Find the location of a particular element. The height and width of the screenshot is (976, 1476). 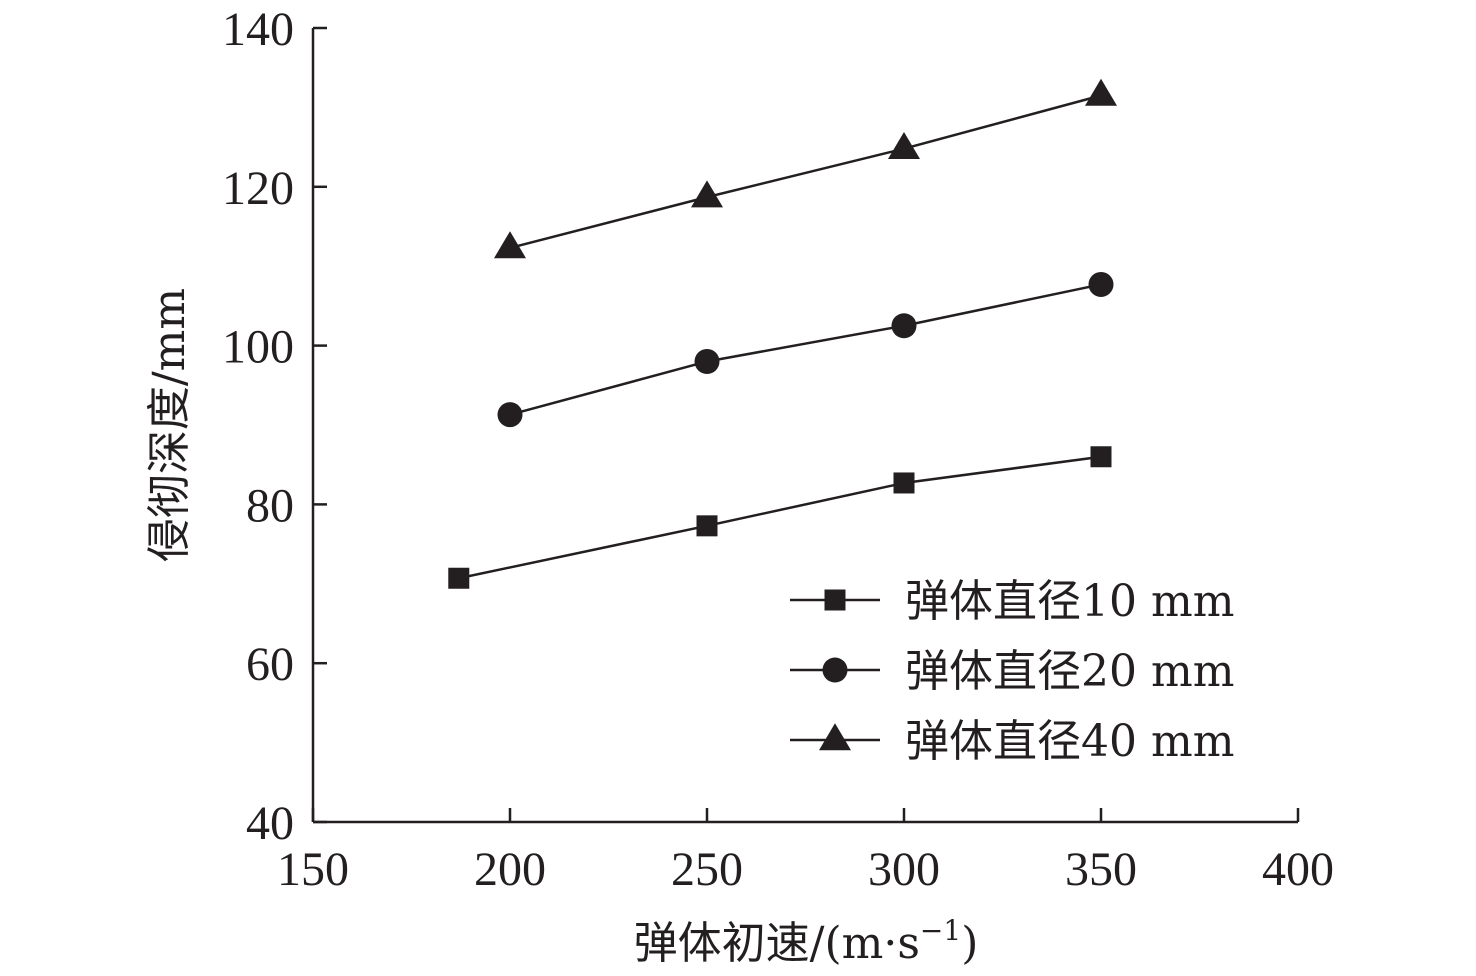

x-axis-title-close: ) is located at coordinates (969, 943).